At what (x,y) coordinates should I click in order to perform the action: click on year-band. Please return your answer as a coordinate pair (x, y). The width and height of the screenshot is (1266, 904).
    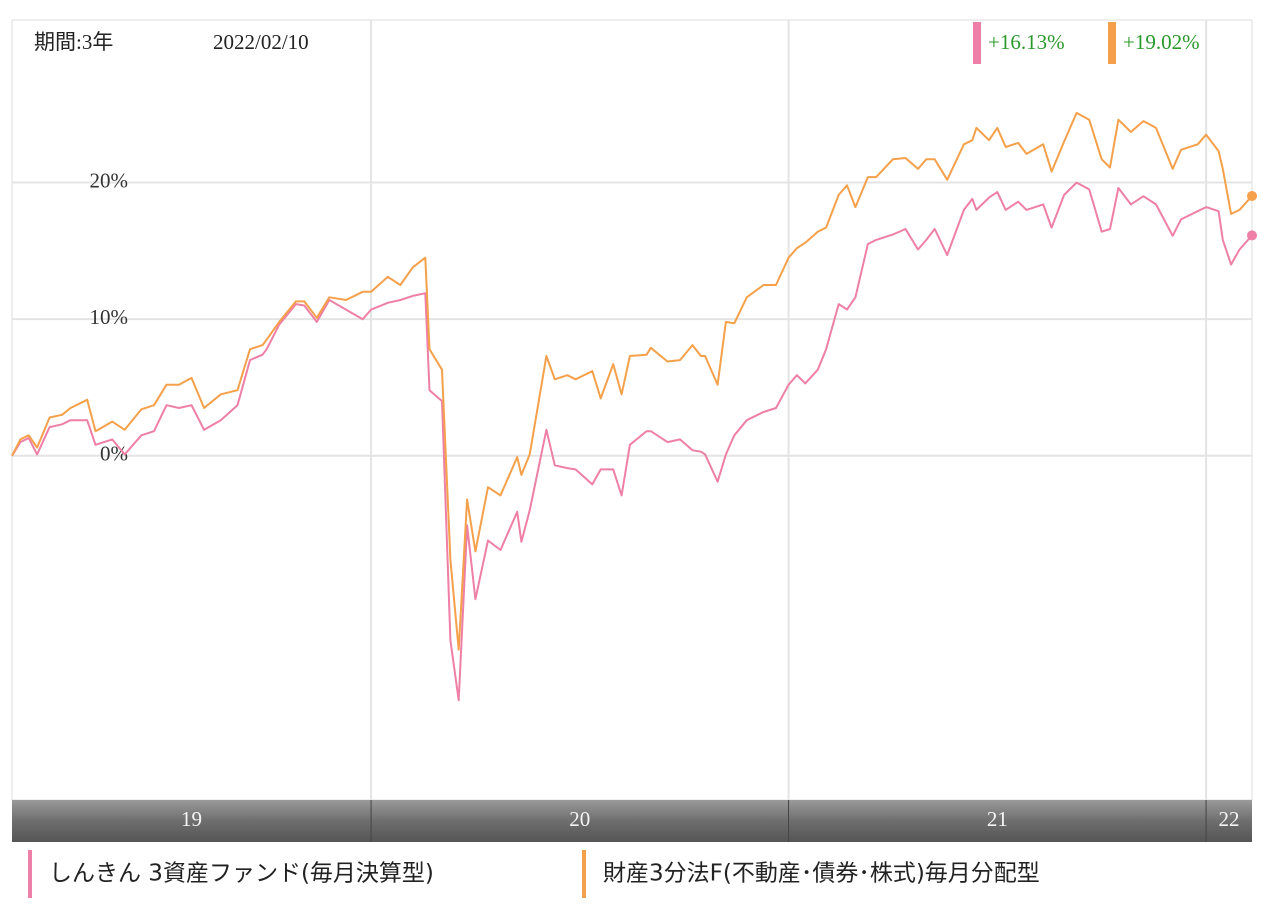
    Looking at the image, I should click on (632, 821).